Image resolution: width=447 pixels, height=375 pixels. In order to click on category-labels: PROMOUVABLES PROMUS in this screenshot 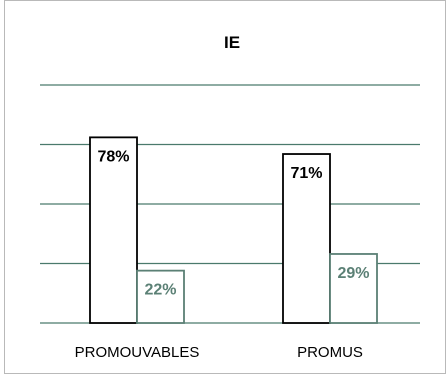, I will do `click(219, 352)`.